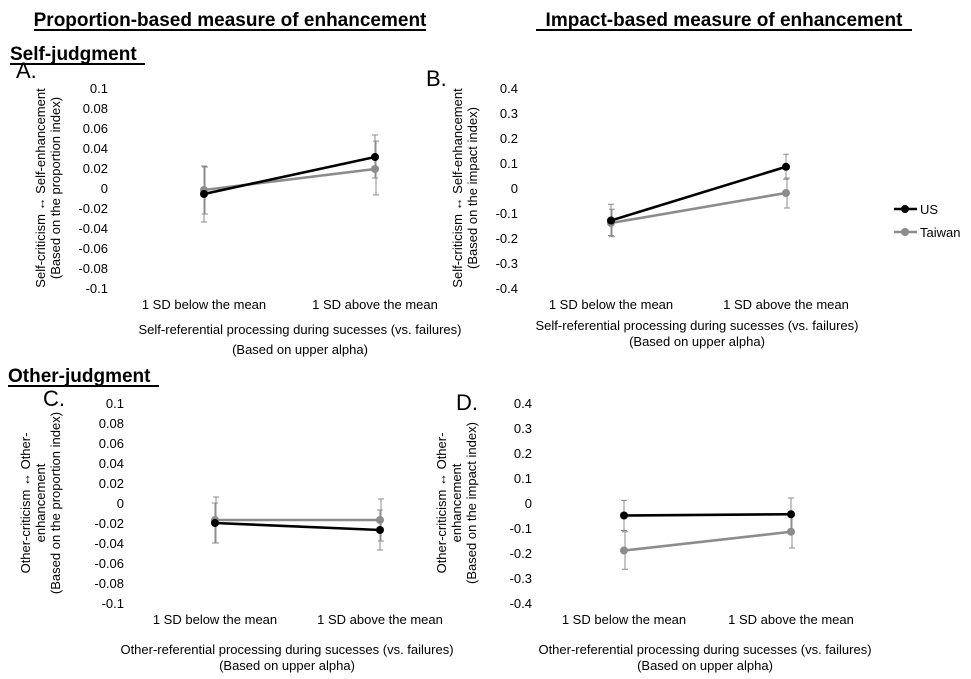  I want to click on panel-label: C., so click(54, 398).